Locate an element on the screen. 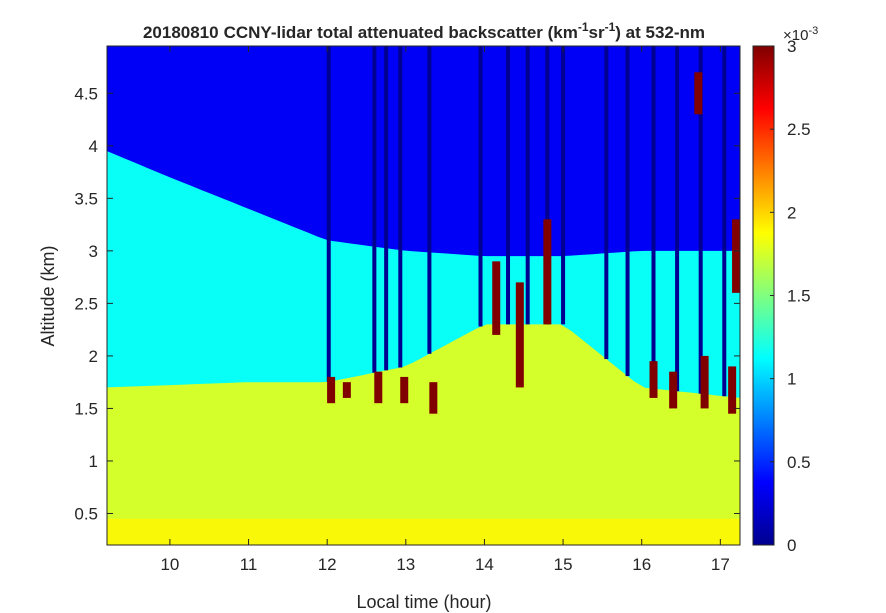 The height and width of the screenshot is (613, 886). x-axis-label: Local time (hour) is located at coordinates (423, 602).